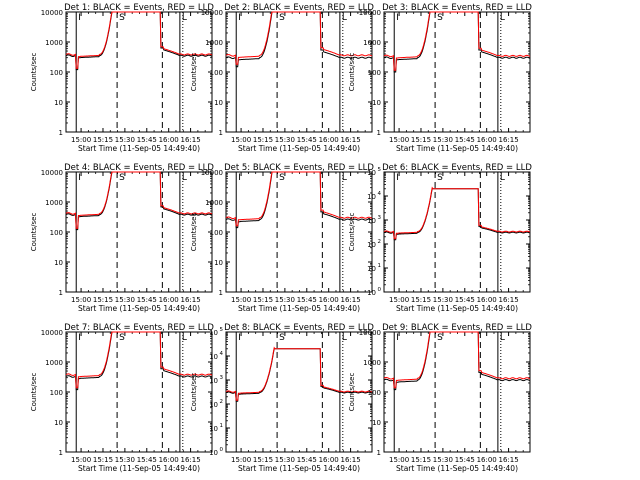  I want to click on panel-title: Det 3: BLACK = Events, RED = LLD, so click(457, 8).